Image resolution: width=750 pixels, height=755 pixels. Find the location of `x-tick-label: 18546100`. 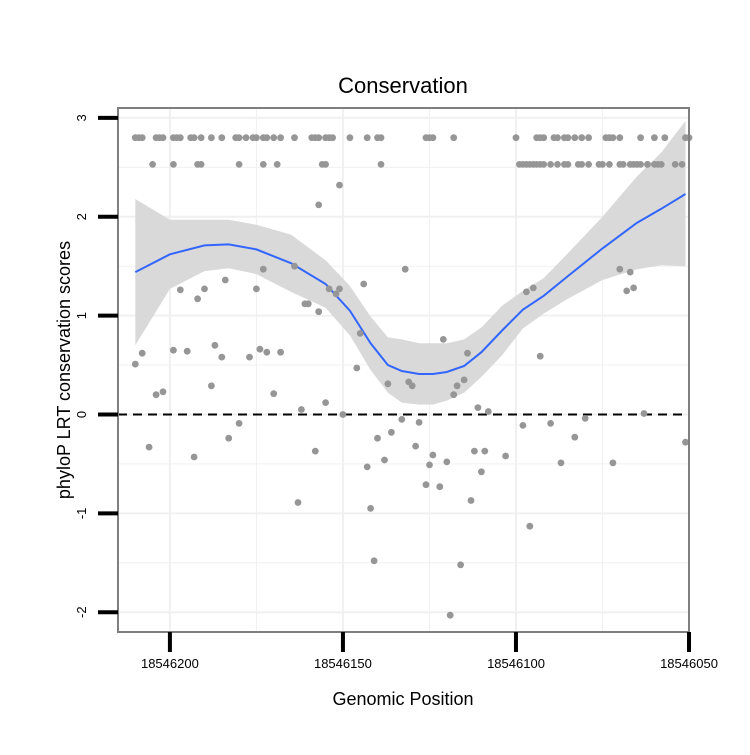

x-tick-label: 18546100 is located at coordinates (516, 663).